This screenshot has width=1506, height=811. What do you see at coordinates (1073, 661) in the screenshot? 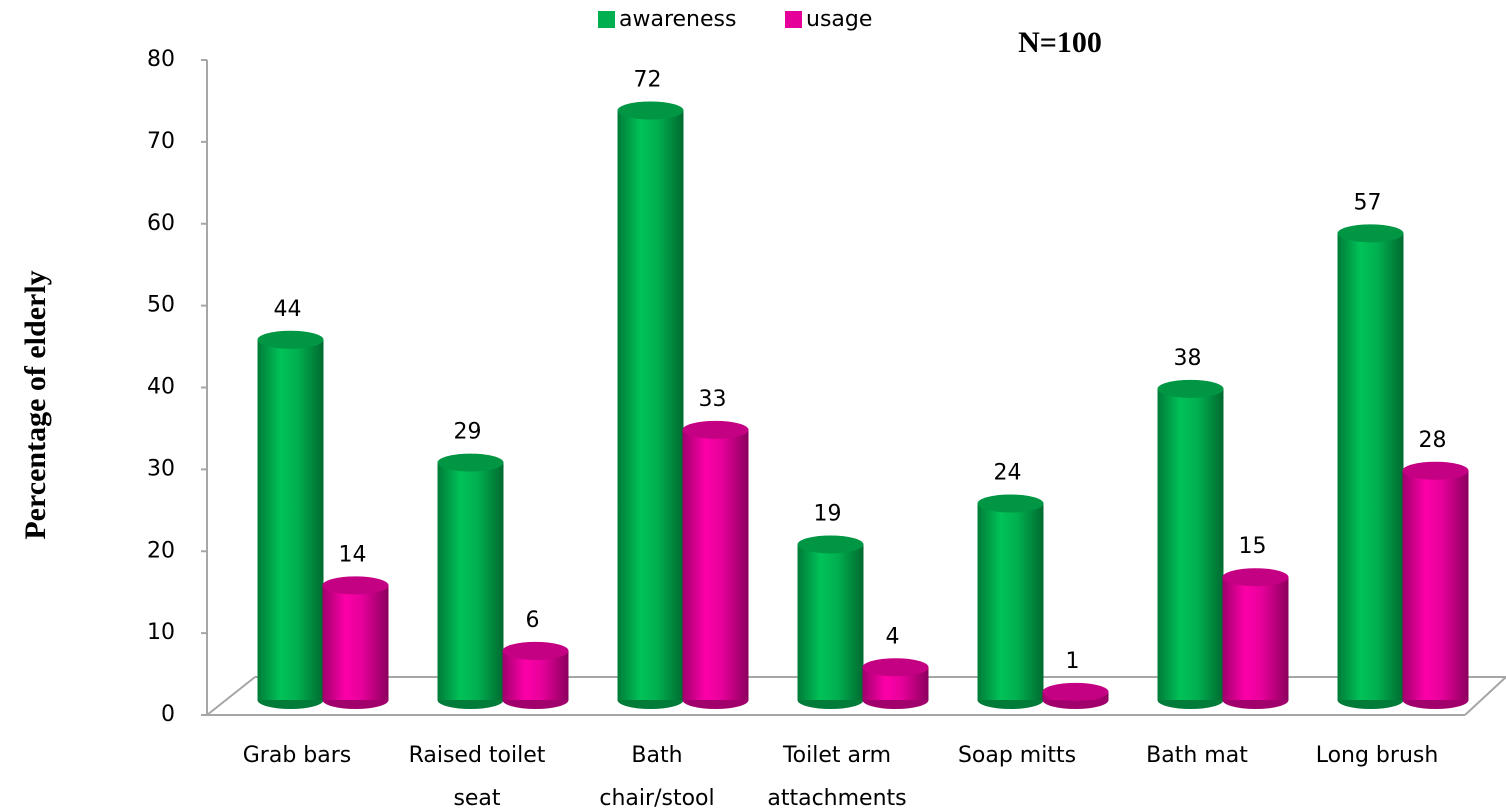
I see `data-label: 1` at bounding box center [1073, 661].